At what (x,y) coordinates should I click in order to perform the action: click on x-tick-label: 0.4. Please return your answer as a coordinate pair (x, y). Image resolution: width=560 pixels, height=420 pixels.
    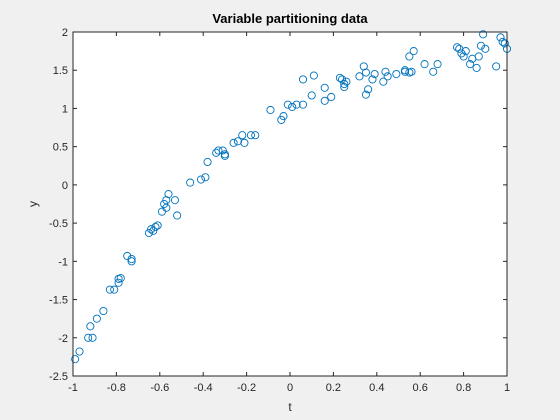
    Looking at the image, I should click on (376, 388).